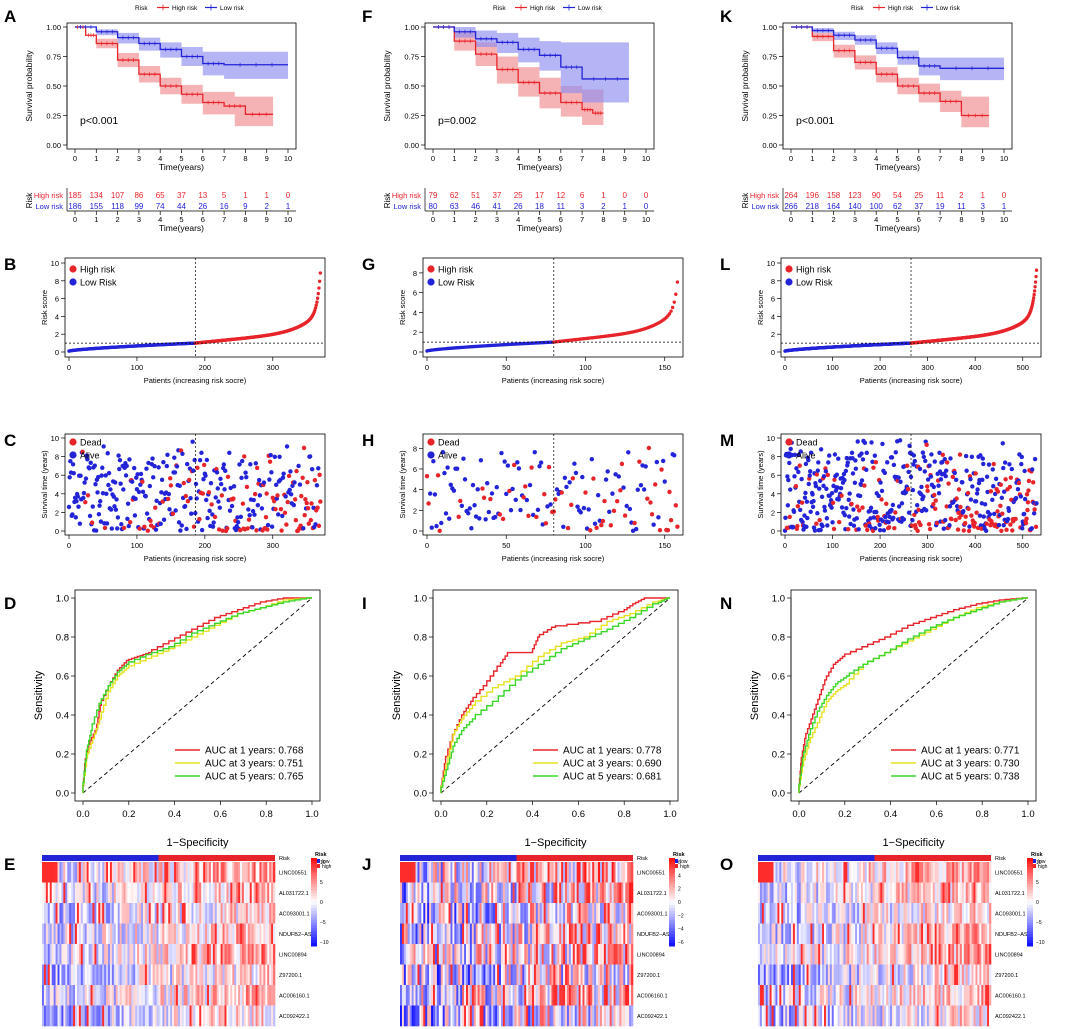  What do you see at coordinates (448, 456) in the screenshot?
I see `legend-label-alive: Alive` at bounding box center [448, 456].